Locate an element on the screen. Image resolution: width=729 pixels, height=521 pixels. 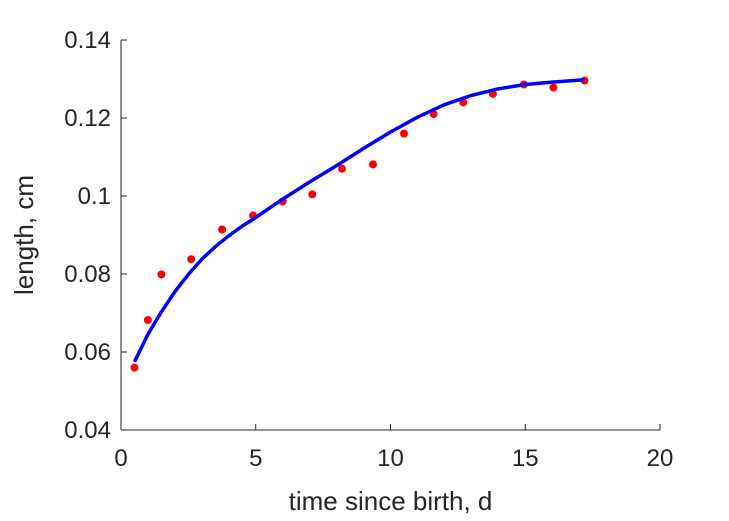
y-tick-label: 0.06 is located at coordinates (87, 352).